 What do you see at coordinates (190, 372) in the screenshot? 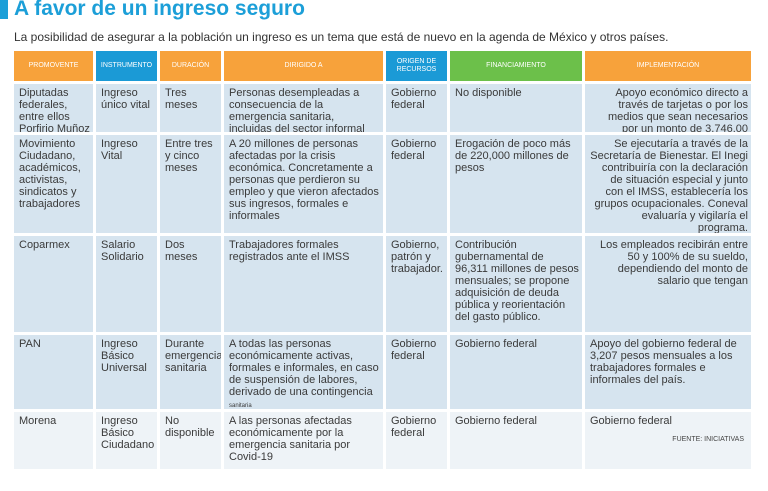
I see `cell-duracion: Durante emergencia sanitaria` at bounding box center [190, 372].